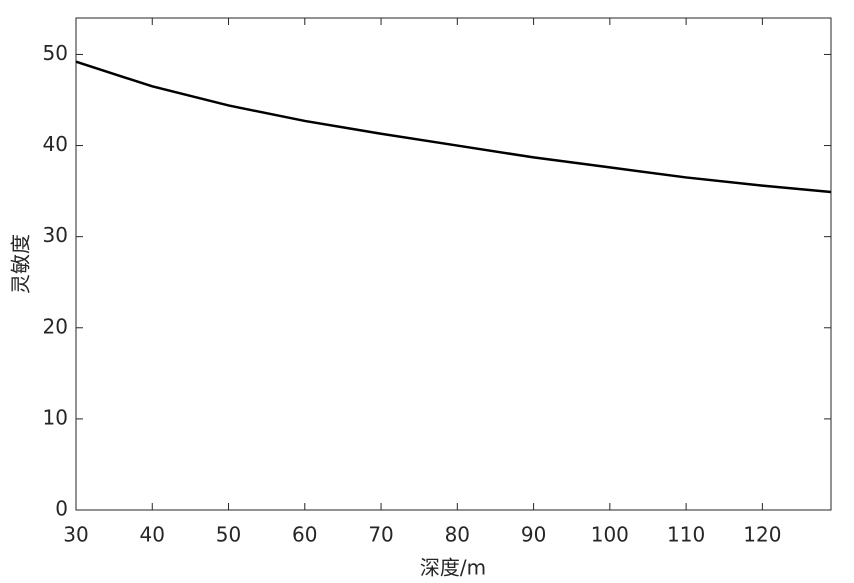  I want to click on y-tick-label: 30, so click(55, 235).